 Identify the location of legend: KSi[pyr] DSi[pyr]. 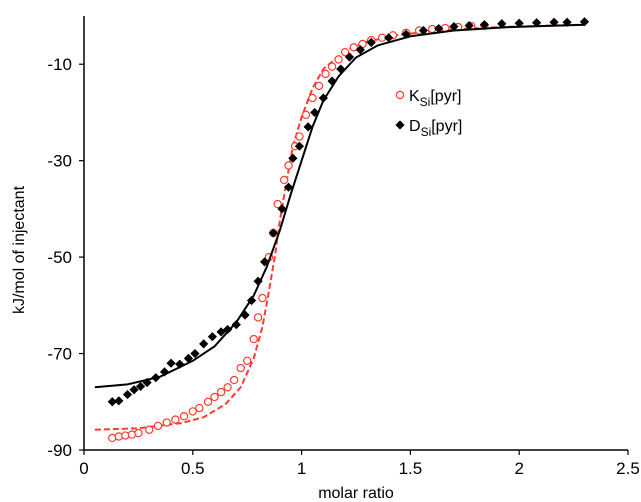
(428, 113).